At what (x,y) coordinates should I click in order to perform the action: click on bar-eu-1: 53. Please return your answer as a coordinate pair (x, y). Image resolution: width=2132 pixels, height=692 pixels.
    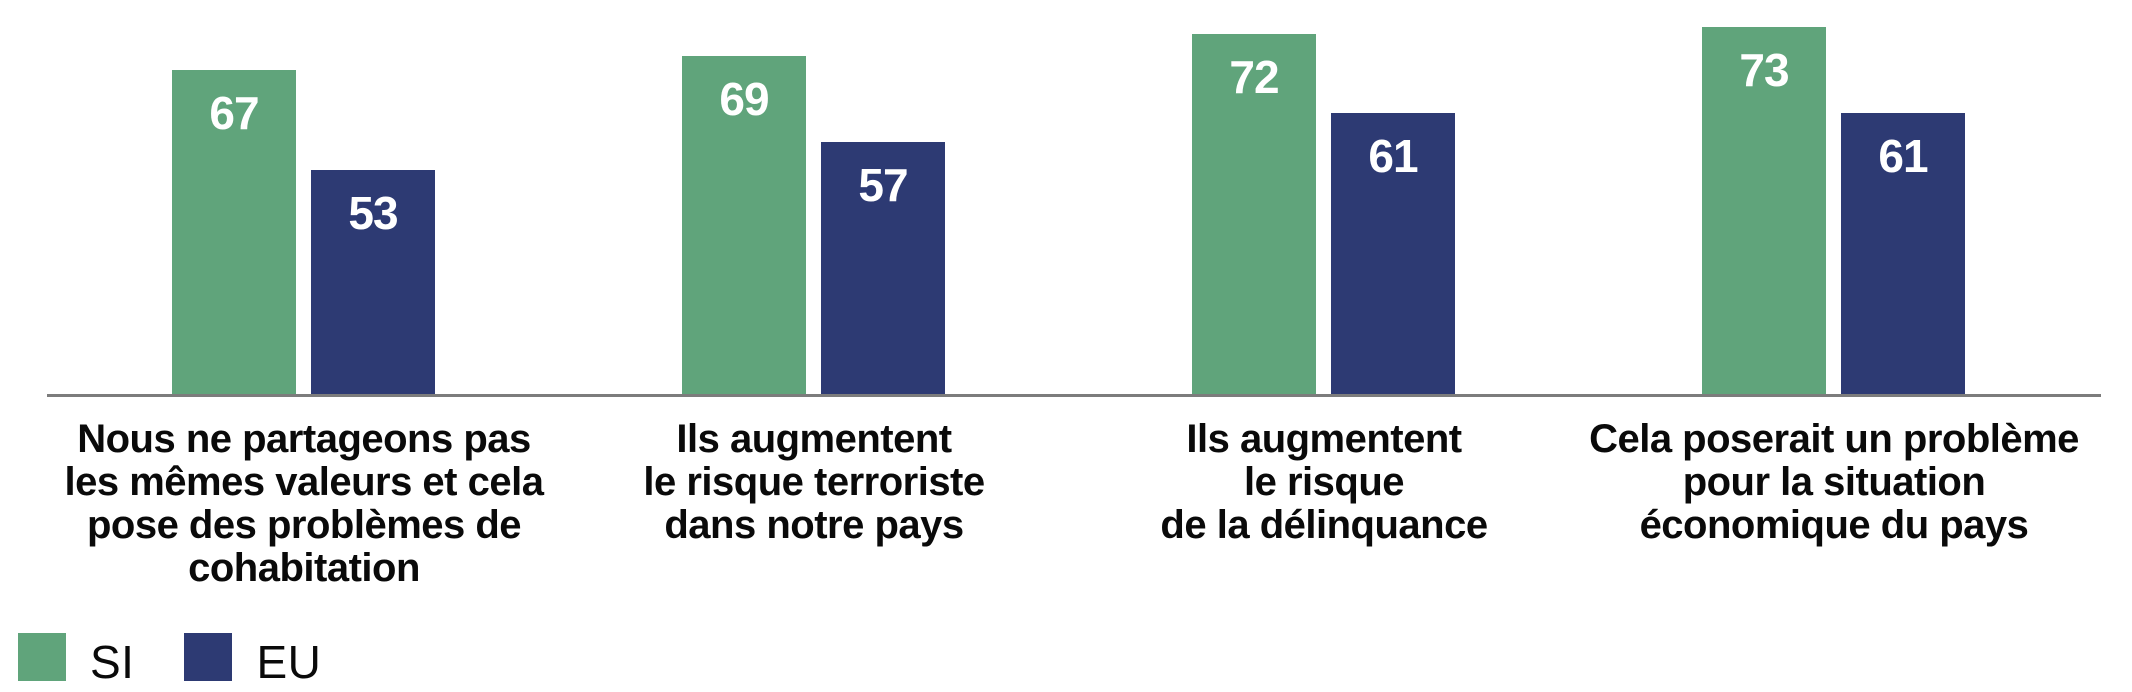
    Looking at the image, I should click on (373, 282).